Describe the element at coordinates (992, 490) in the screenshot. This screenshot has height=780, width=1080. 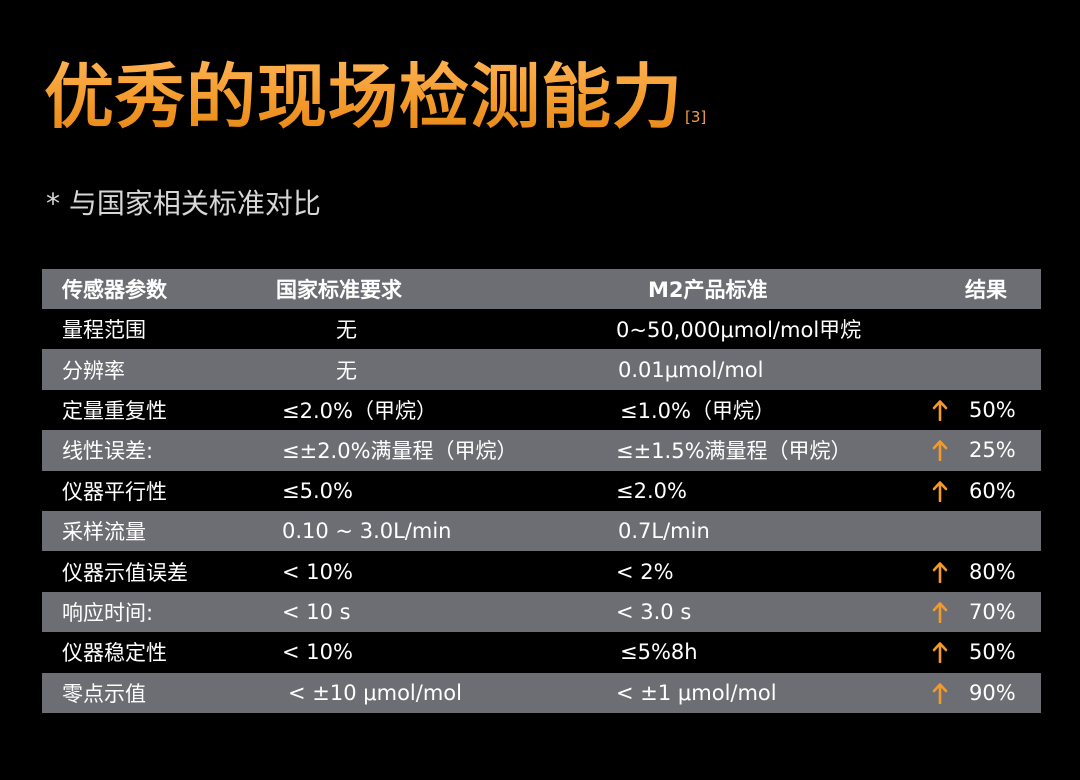
I see `cell-result: 60%` at that location.